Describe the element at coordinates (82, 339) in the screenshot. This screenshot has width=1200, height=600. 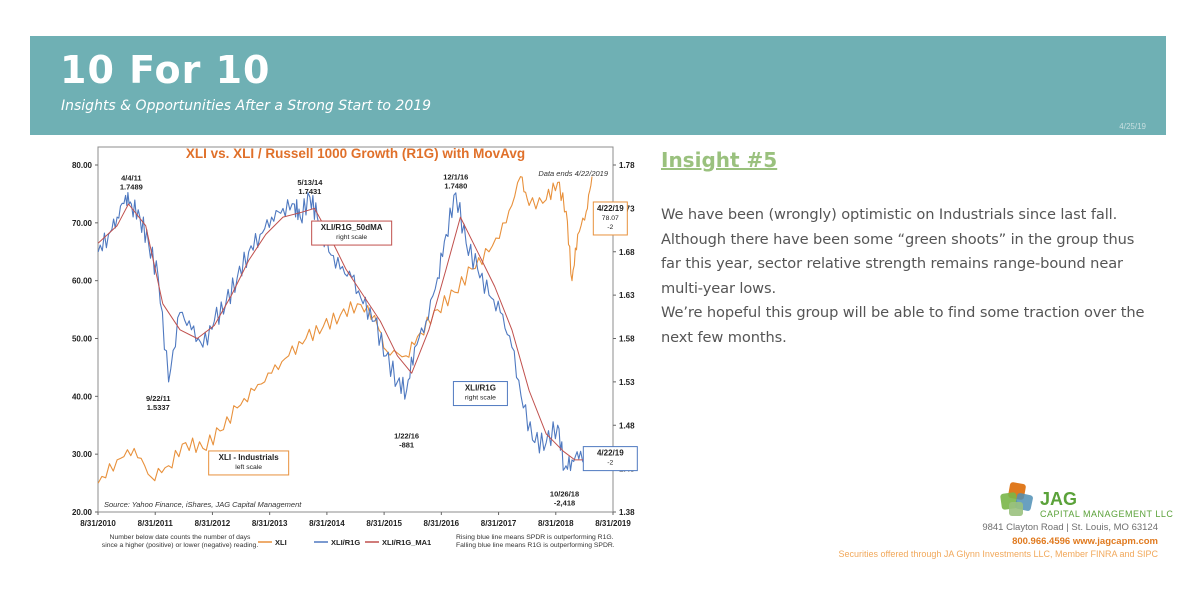
I see `left-axis-tick-label: 50.00` at that location.